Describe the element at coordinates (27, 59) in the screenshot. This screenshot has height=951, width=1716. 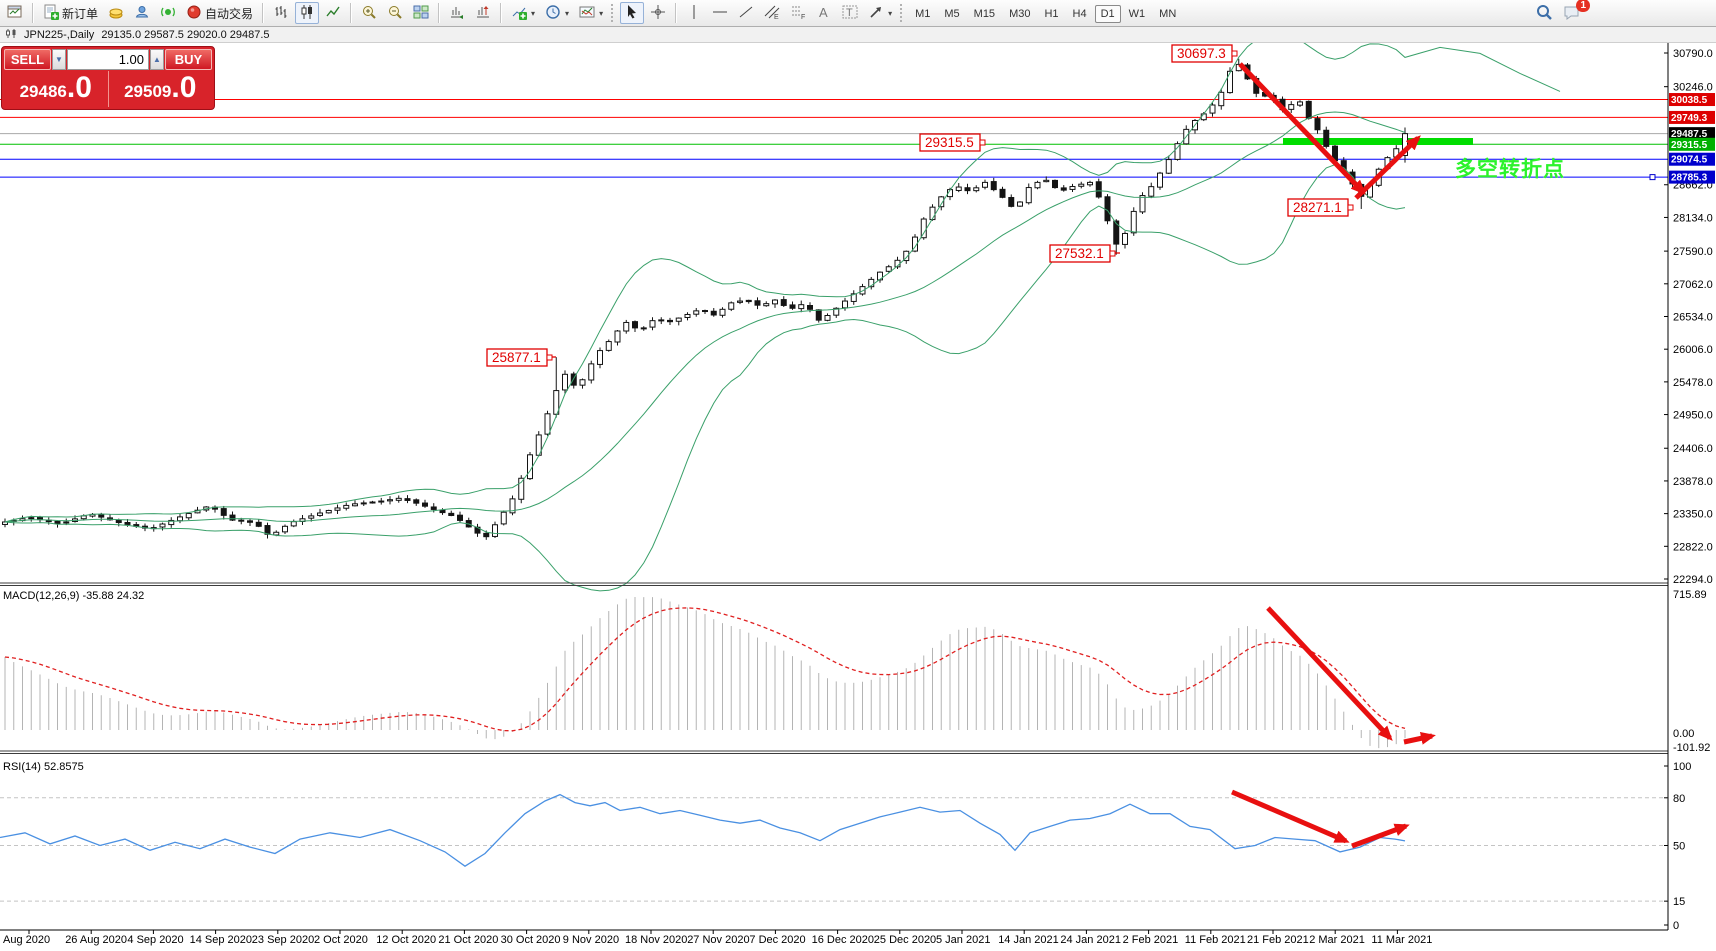
I see `sell-button: SELL` at that location.